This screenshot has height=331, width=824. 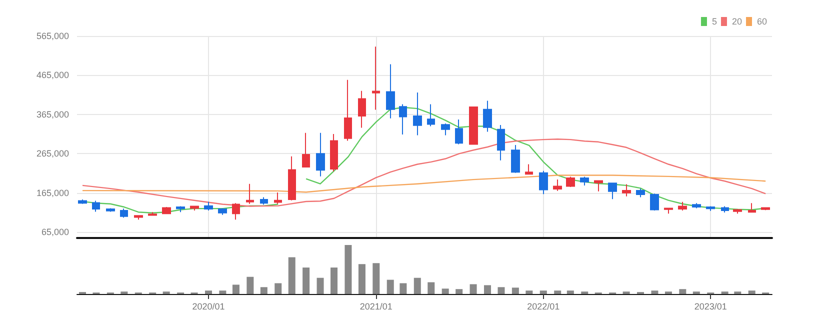 What do you see at coordinates (52, 114) in the screenshot?
I see `y-tick-label: 365,000` at bounding box center [52, 114].